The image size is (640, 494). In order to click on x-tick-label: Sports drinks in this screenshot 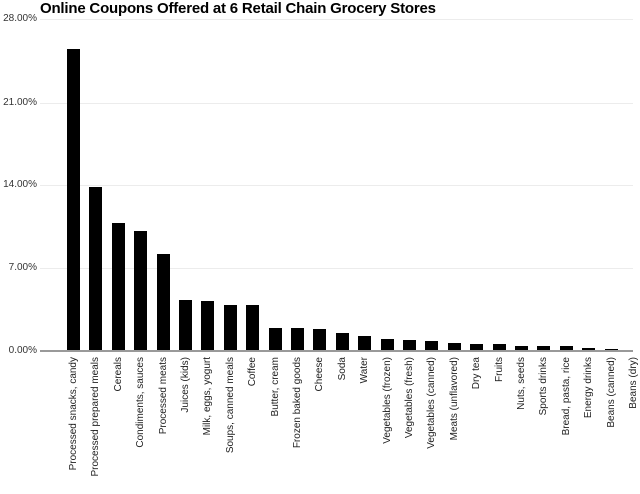, I will do `click(543, 386)`.